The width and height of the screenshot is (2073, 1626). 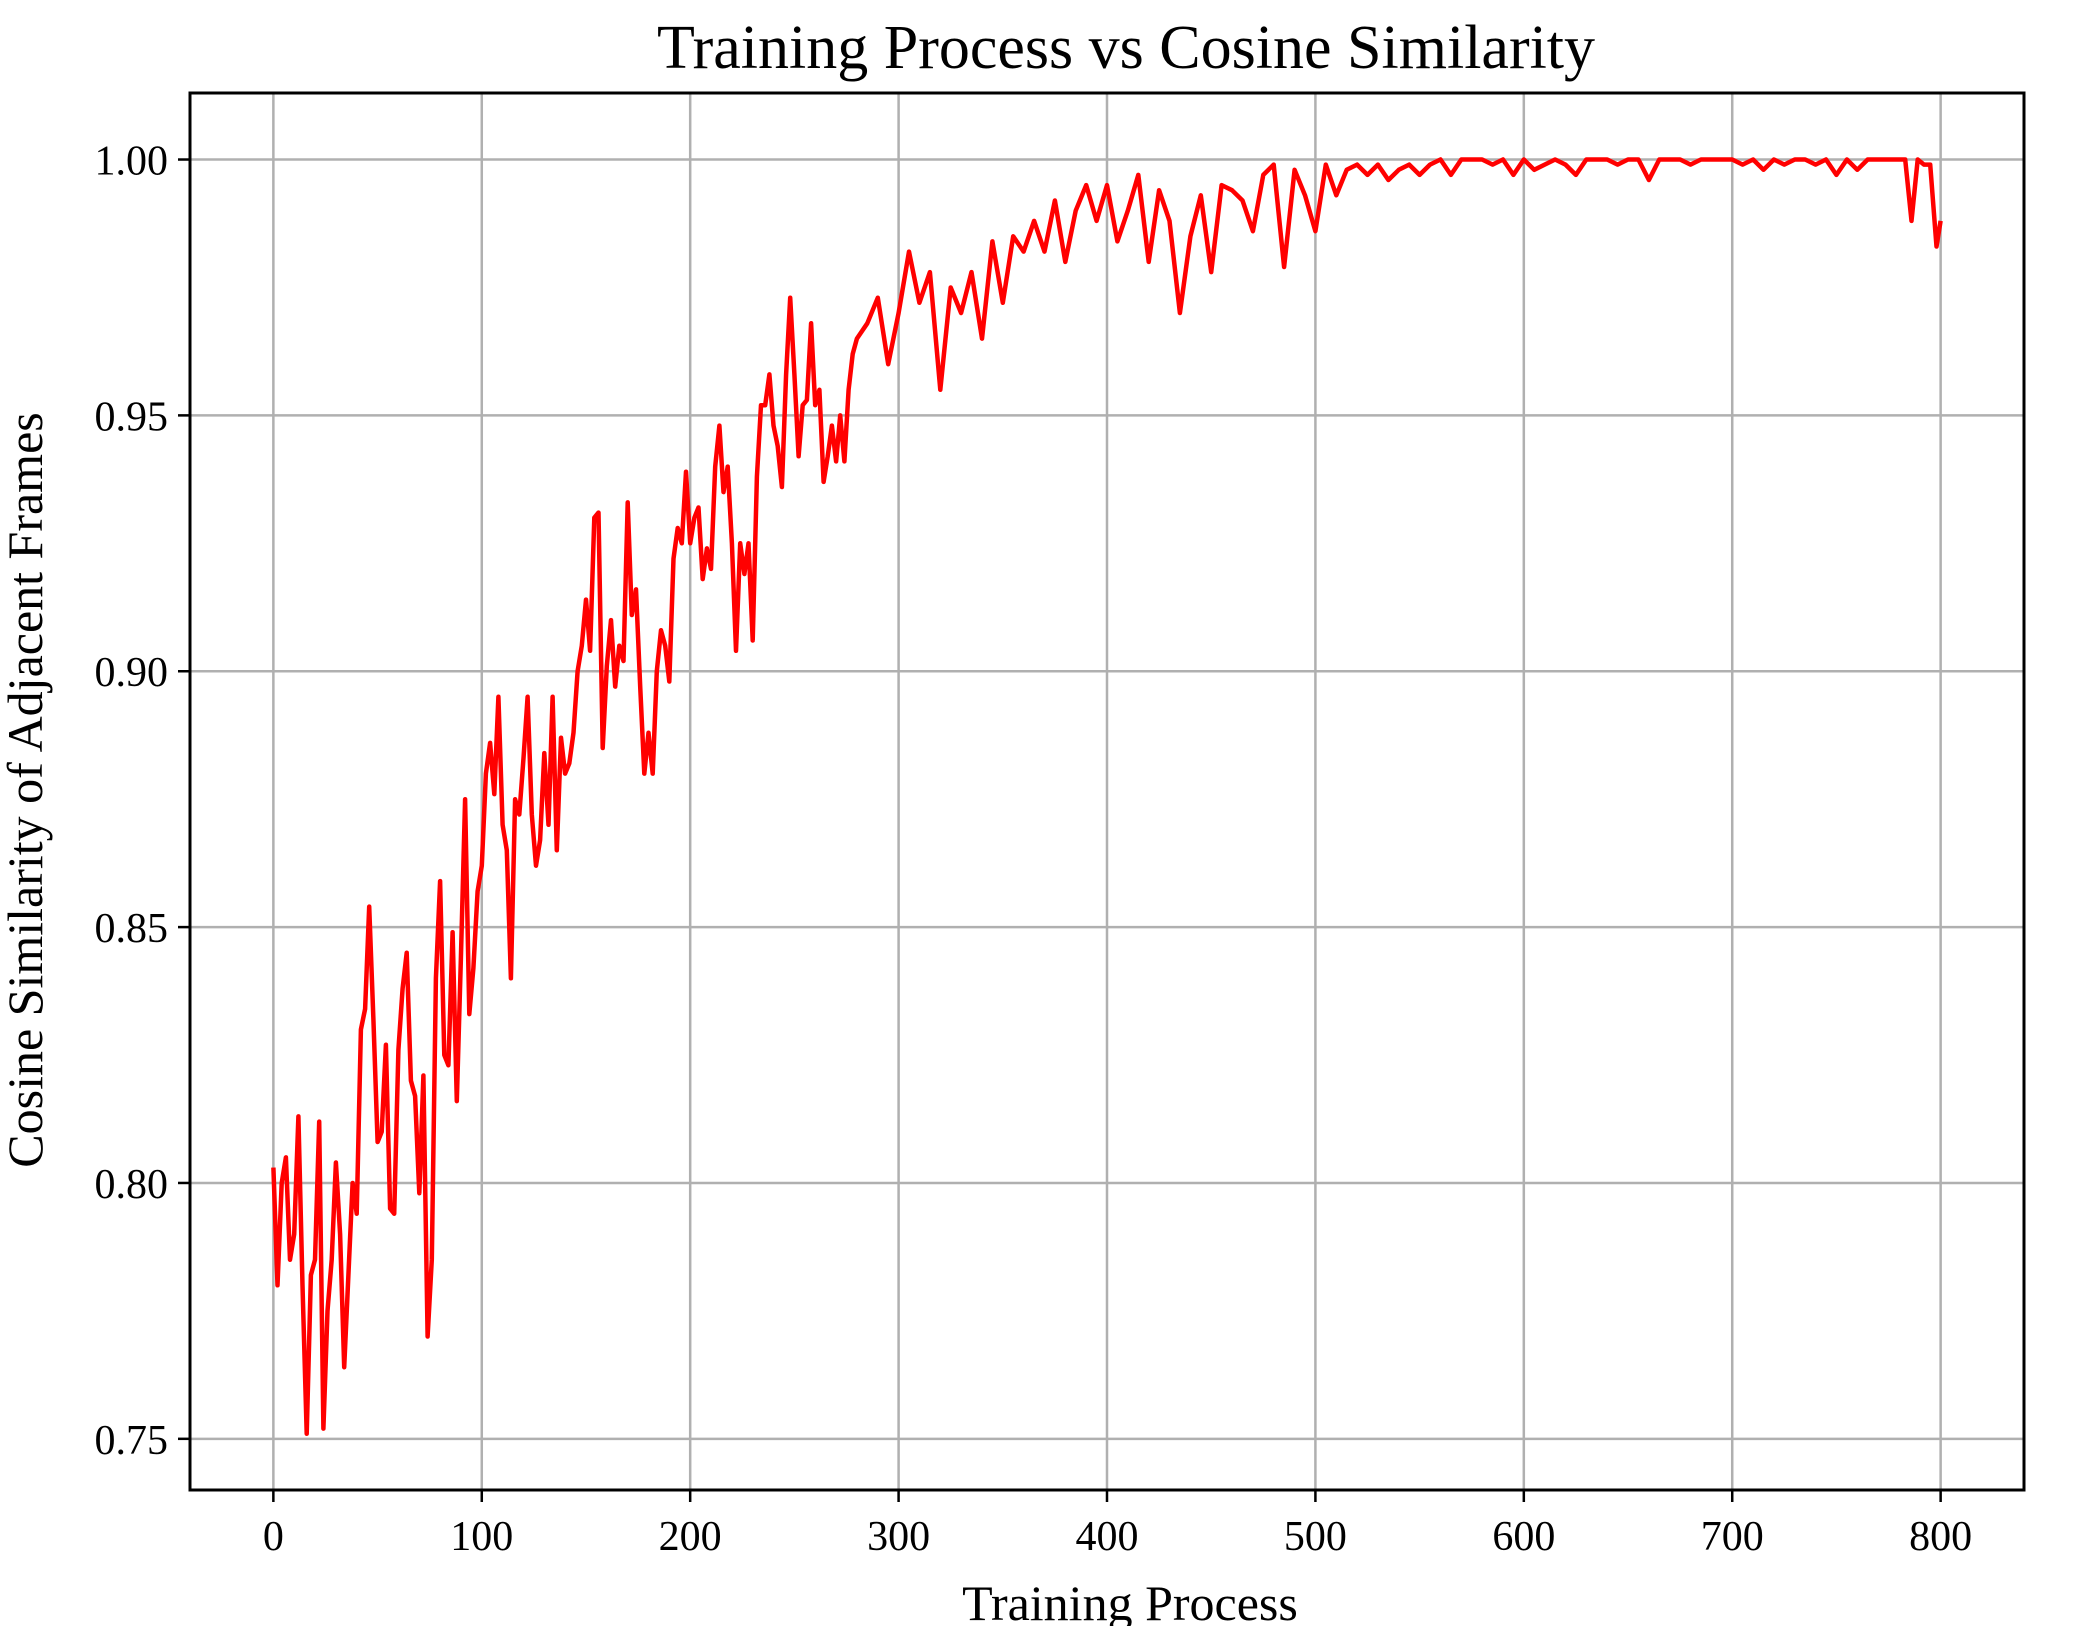 I want to click on x-tick-label: 600, so click(x=1523, y=1537).